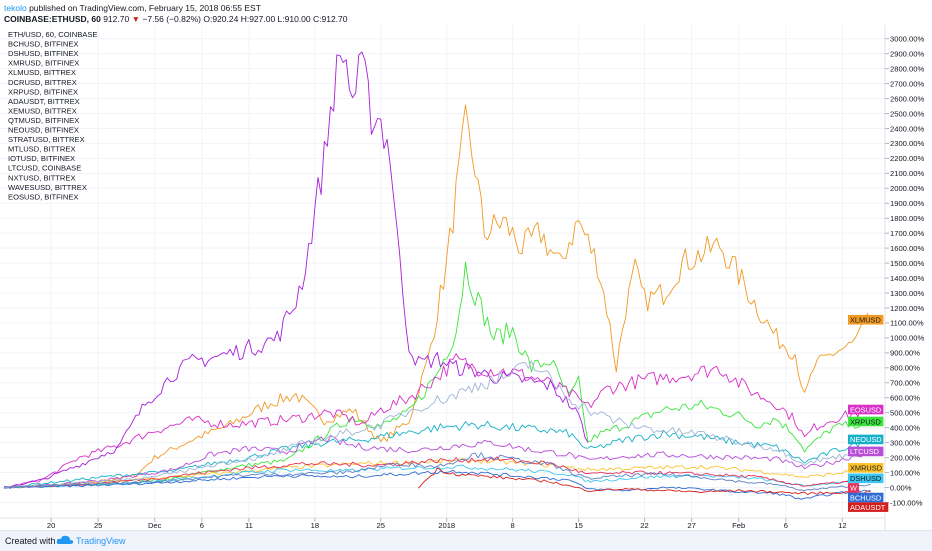 Image resolution: width=932 pixels, height=551 pixels. I want to click on x-tick-label: 15, so click(578, 525).